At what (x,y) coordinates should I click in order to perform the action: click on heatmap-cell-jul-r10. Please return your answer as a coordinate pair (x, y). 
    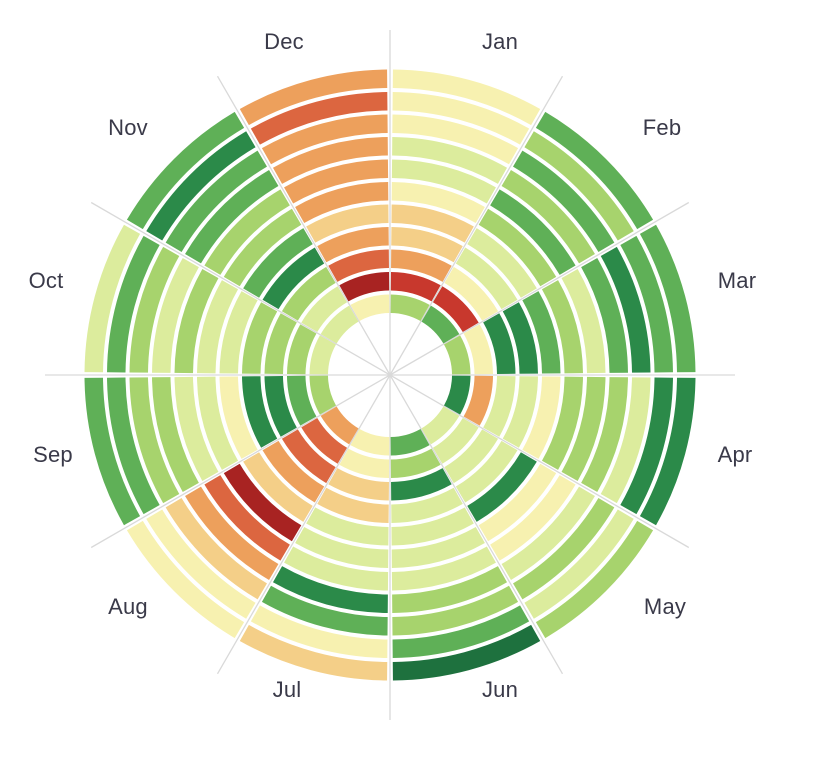
    Looking at the image, I should click on (319, 631).